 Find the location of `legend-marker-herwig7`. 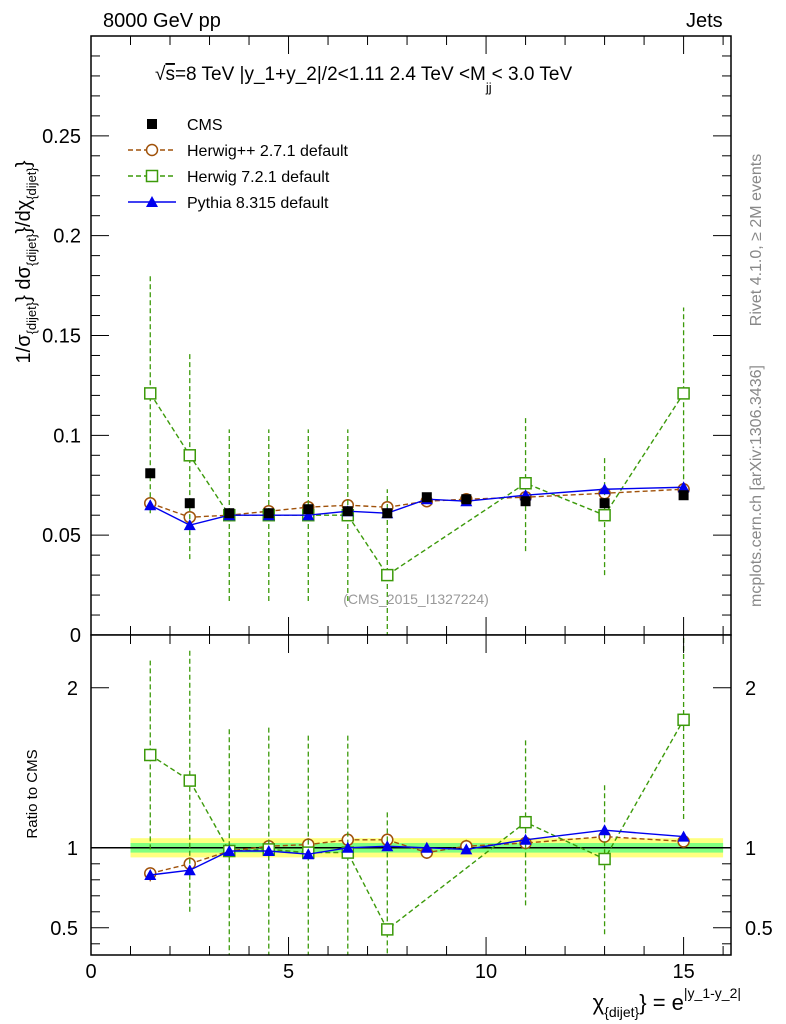

legend-marker-herwig7 is located at coordinates (152, 176).